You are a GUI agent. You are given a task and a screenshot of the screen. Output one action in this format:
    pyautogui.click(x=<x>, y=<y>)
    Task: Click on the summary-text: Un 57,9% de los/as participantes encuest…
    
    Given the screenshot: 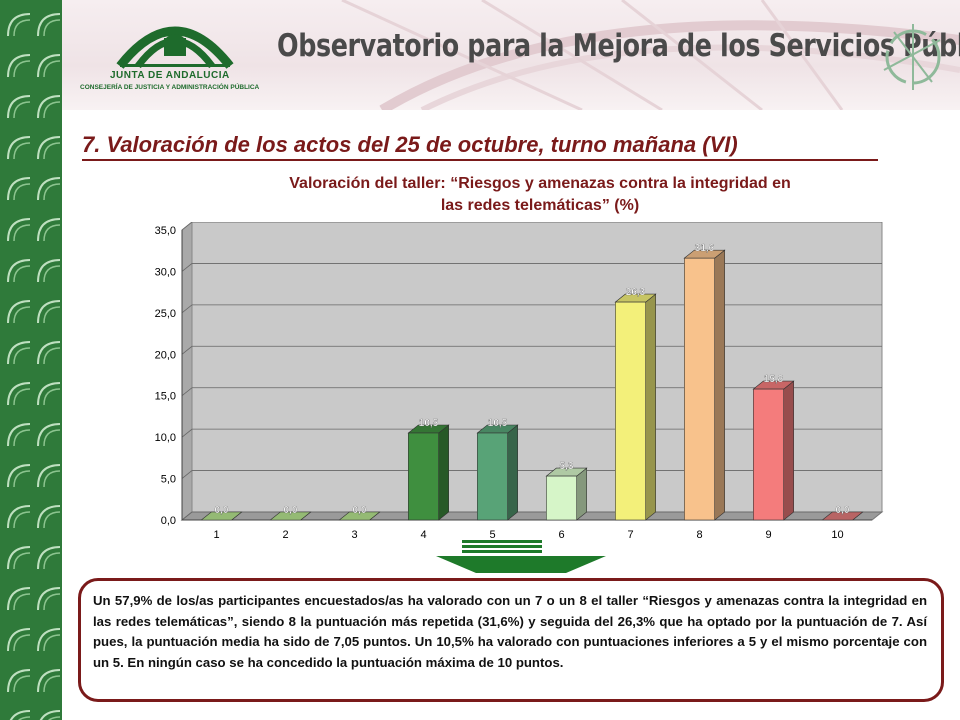 What is the action you would take?
    pyautogui.click(x=510, y=631)
    